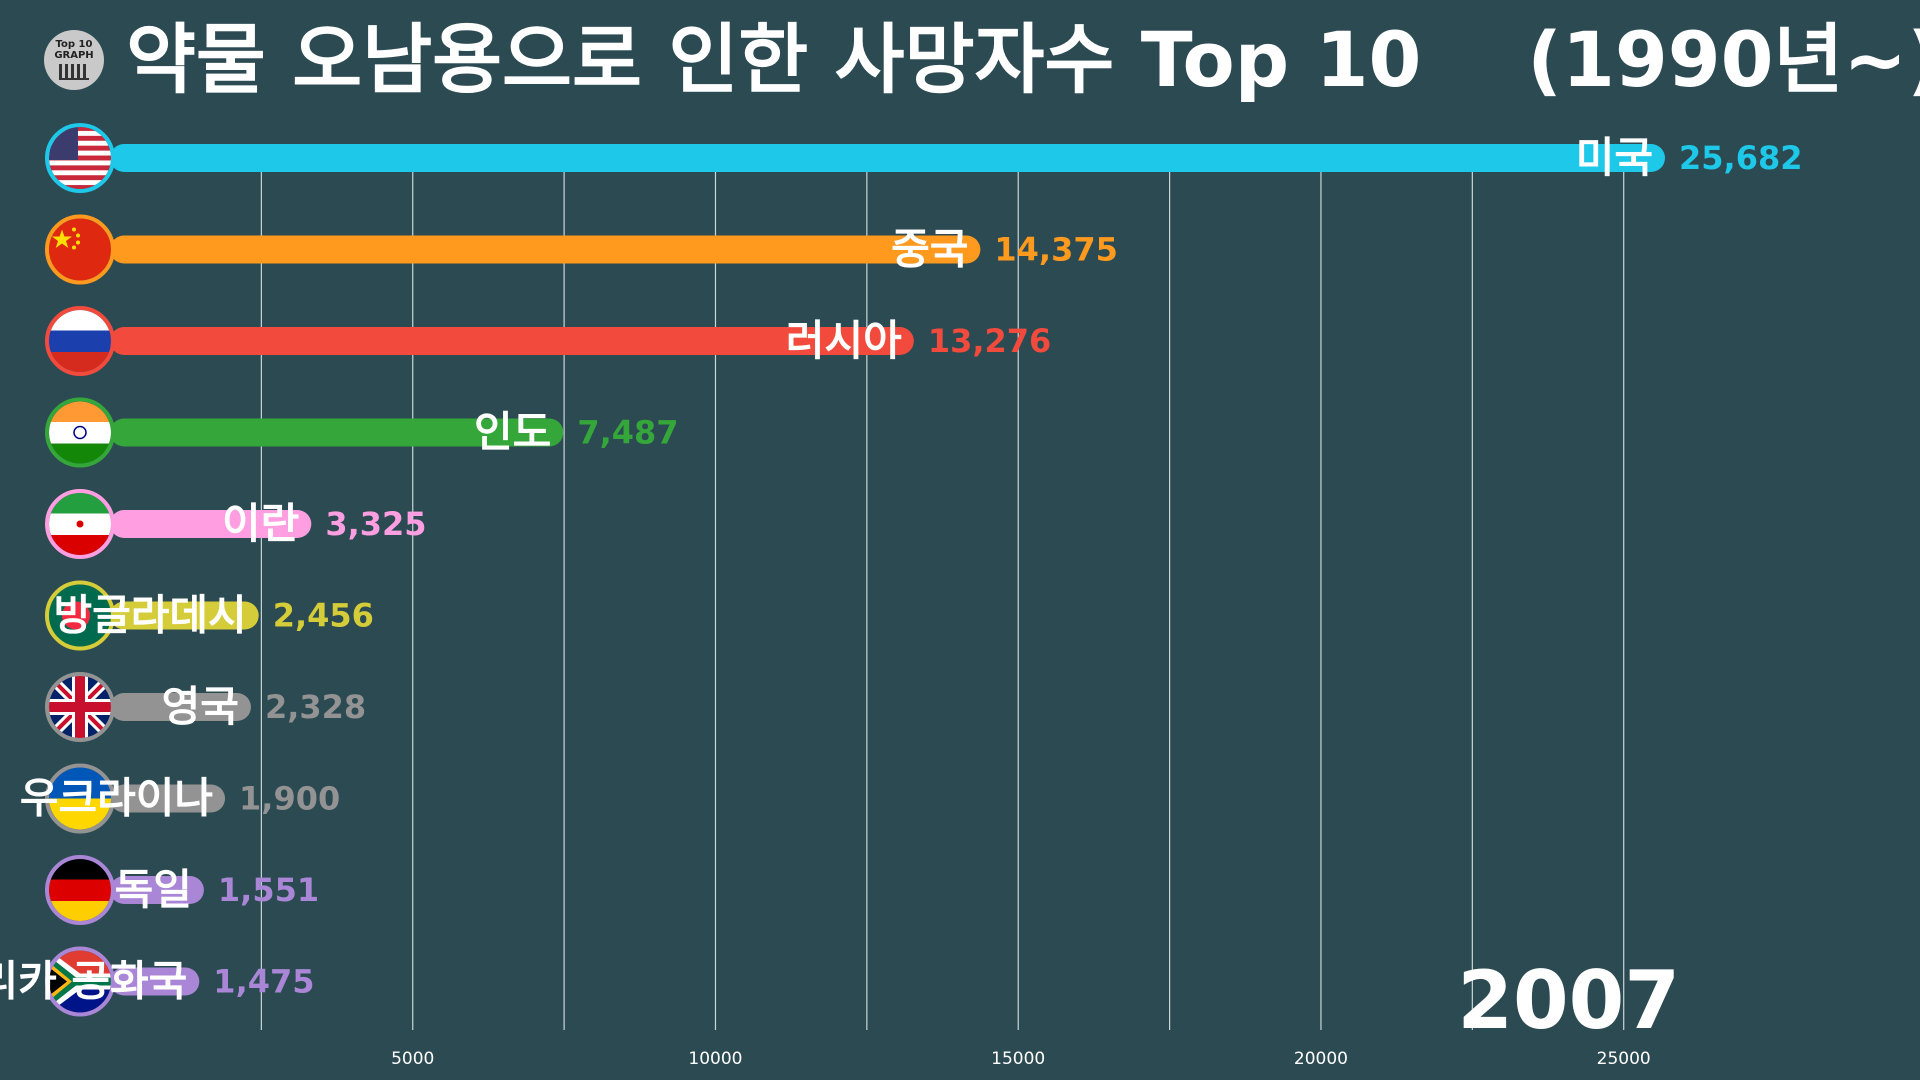 This screenshot has width=1920, height=1080. I want to click on flag-uk-icon, so click(80, 707).